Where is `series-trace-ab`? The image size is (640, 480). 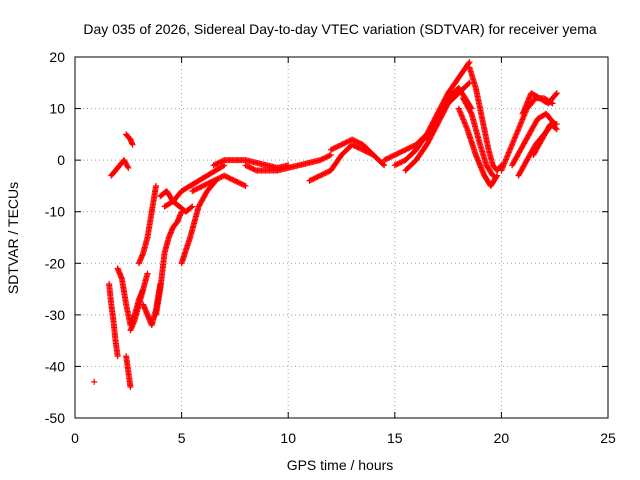
series-trace-ab is located at coordinates (539, 103).